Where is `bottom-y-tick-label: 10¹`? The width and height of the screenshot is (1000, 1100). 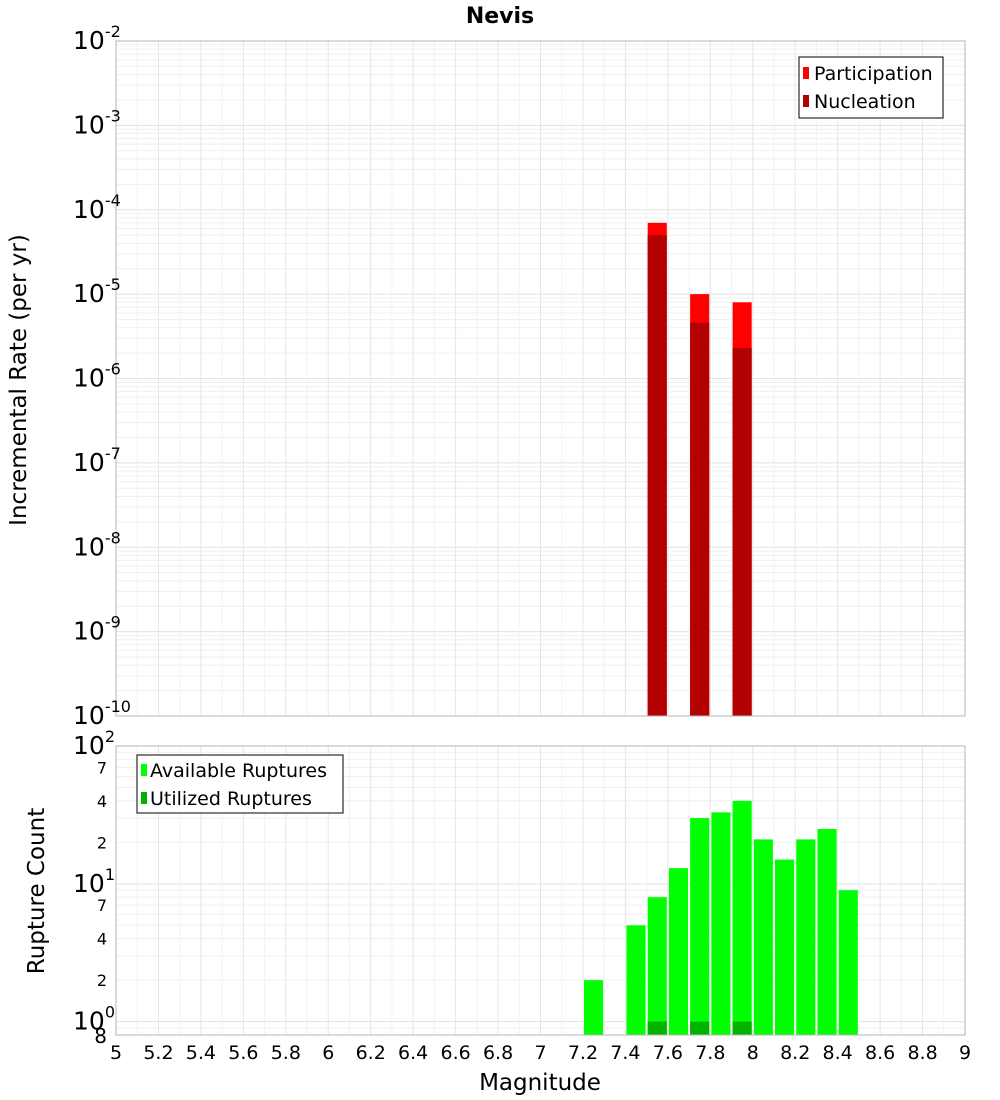 bottom-y-tick-label: 10¹ is located at coordinates (94, 881).